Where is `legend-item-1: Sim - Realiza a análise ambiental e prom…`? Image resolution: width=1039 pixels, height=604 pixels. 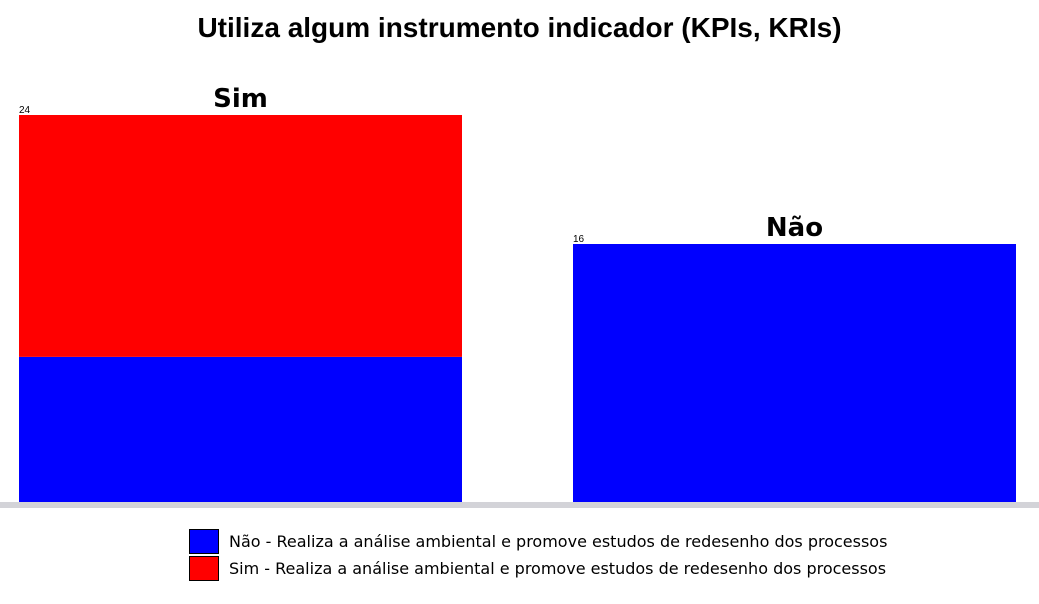 legend-item-1: Sim - Realiza a análise ambiental e prom… is located at coordinates (538, 568).